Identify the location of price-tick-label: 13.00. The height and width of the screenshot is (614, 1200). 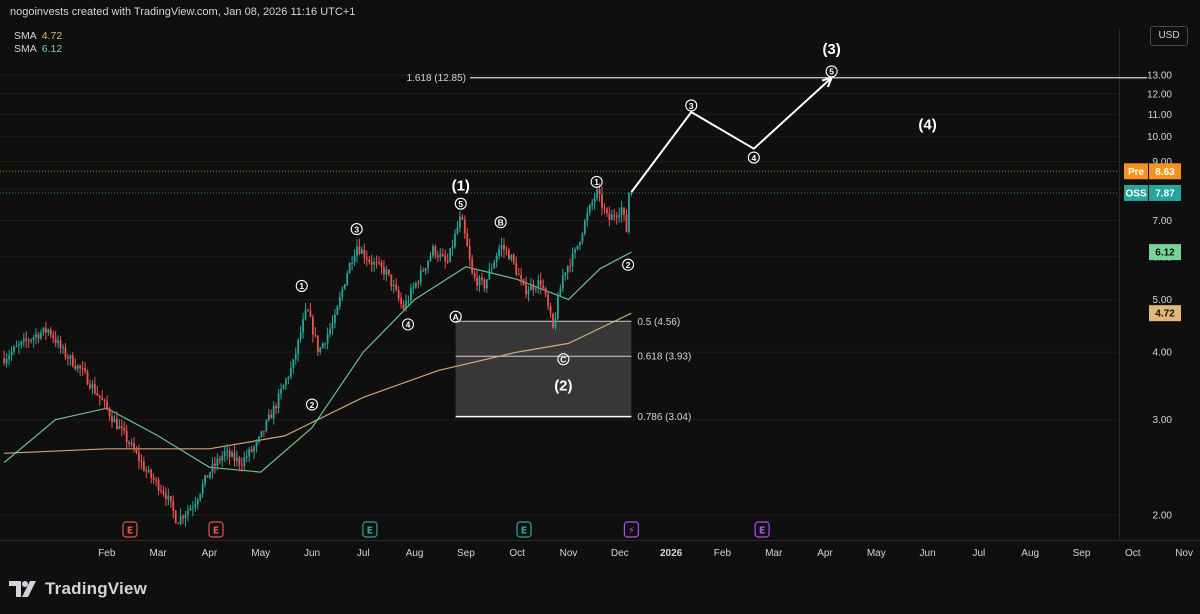
(1159, 76).